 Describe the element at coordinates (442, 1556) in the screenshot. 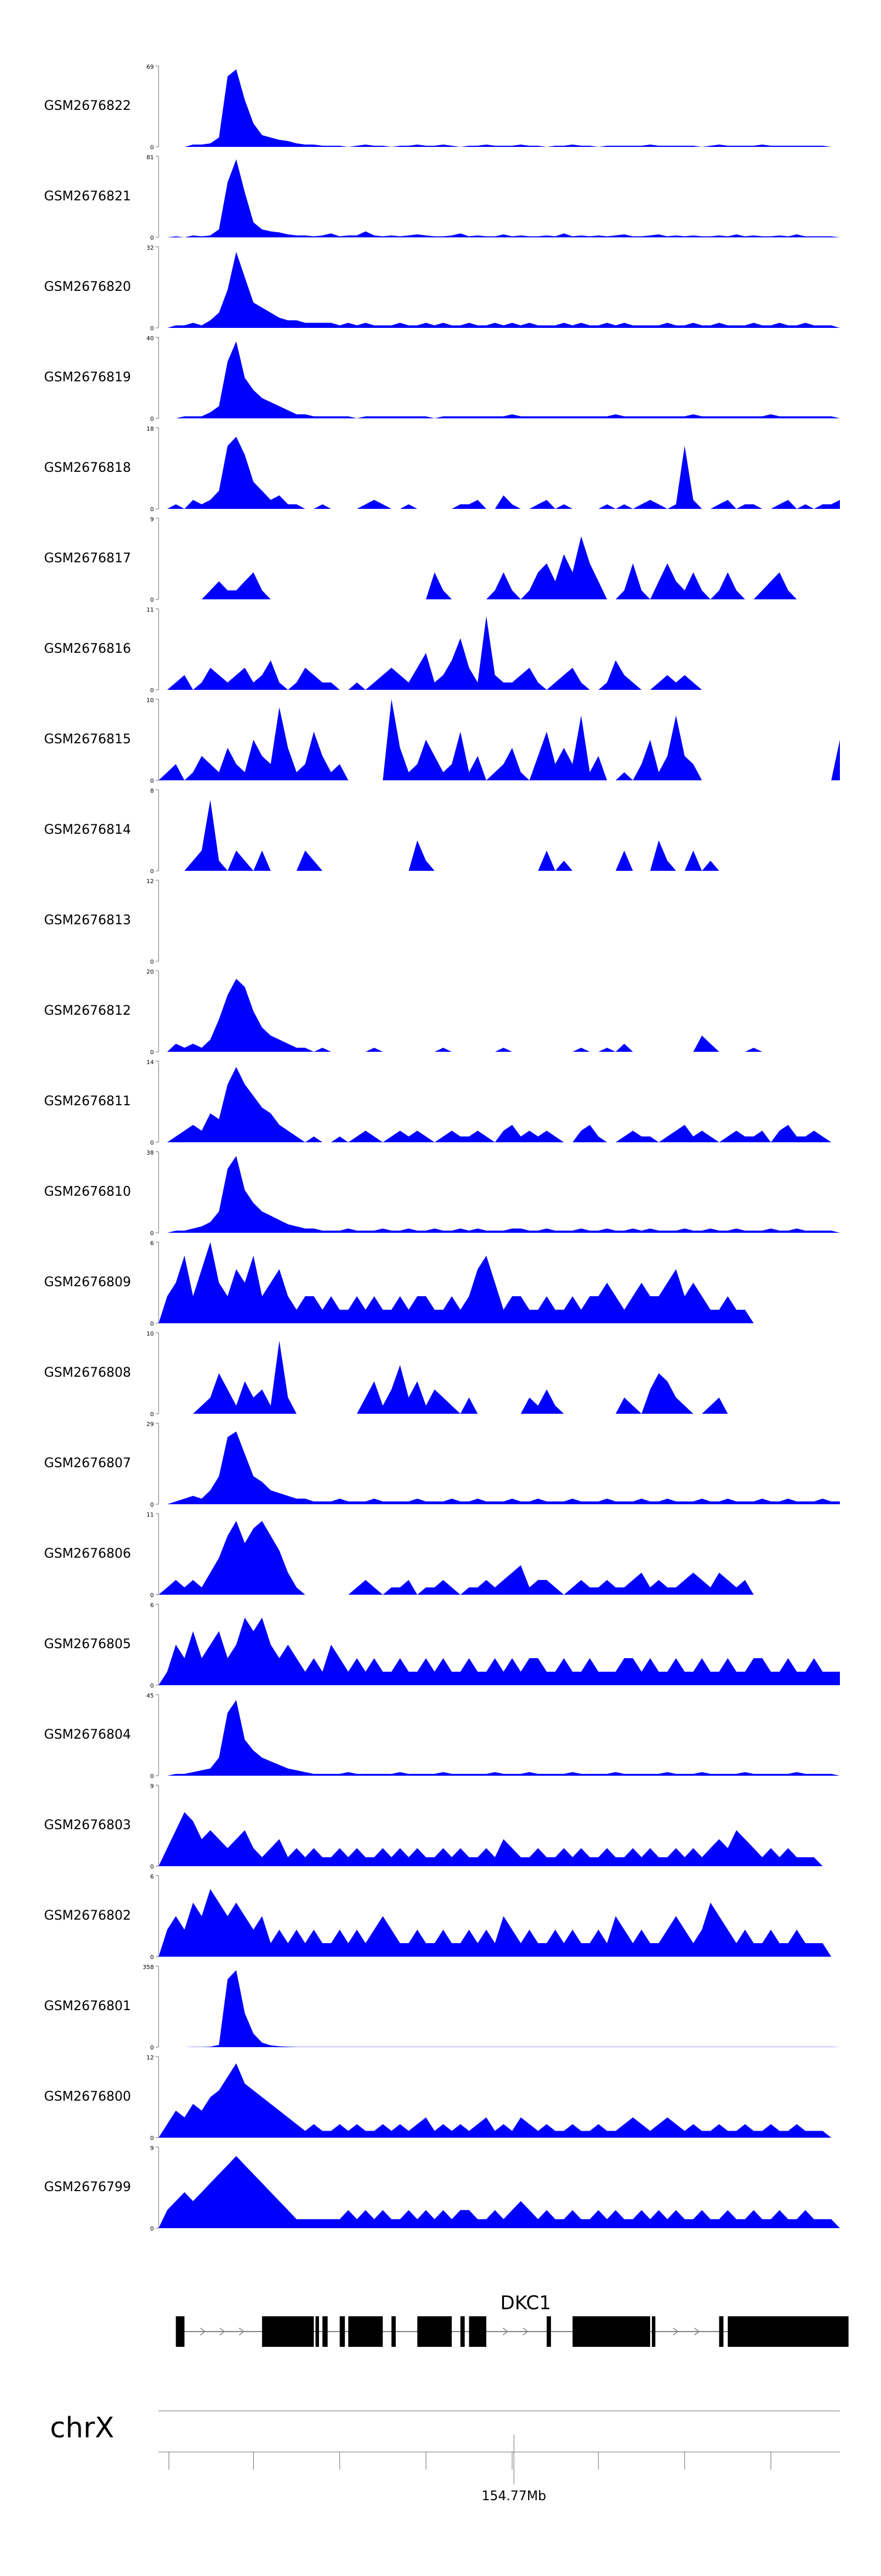

I see `coverage-track: GSM2676806 11 0` at that location.